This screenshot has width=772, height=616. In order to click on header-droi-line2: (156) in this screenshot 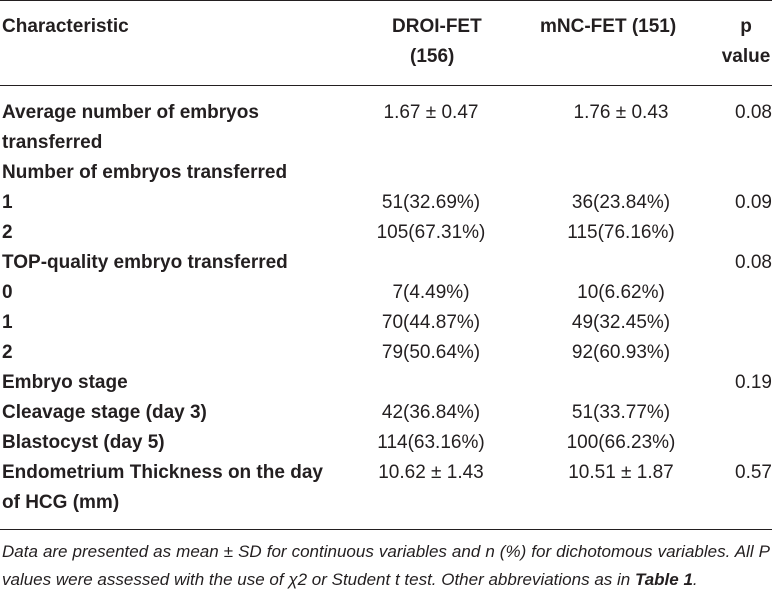, I will do `click(432, 56)`.